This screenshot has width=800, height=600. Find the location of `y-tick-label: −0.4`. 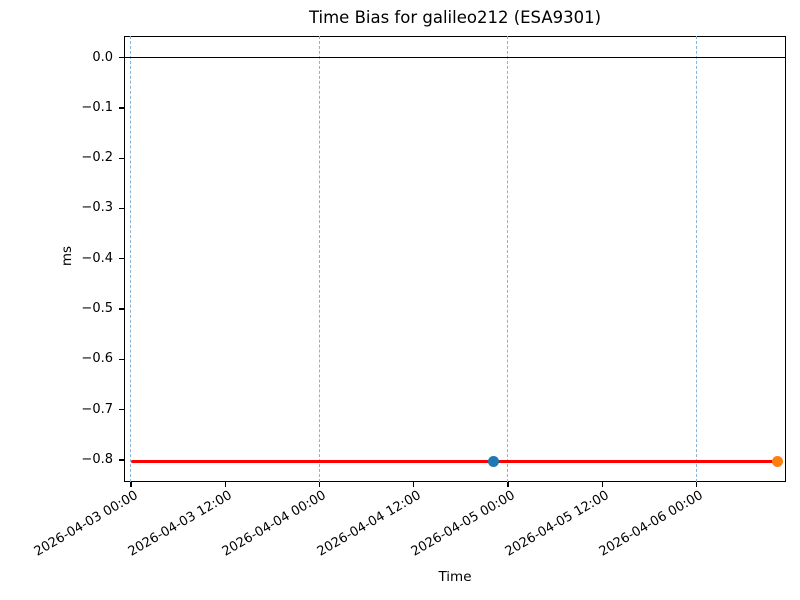

y-tick-label: −0.4 is located at coordinates (97, 258).